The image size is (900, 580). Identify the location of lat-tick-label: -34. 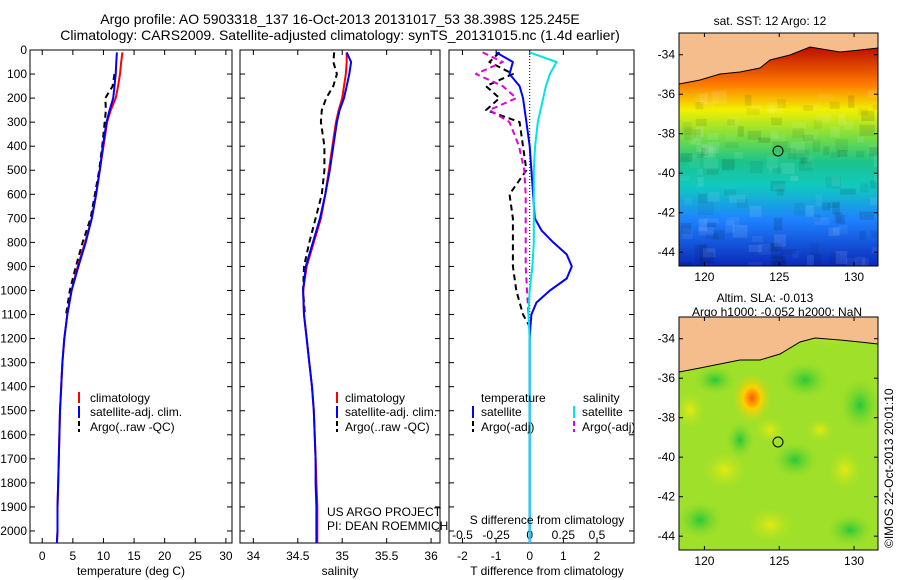
(667, 55).